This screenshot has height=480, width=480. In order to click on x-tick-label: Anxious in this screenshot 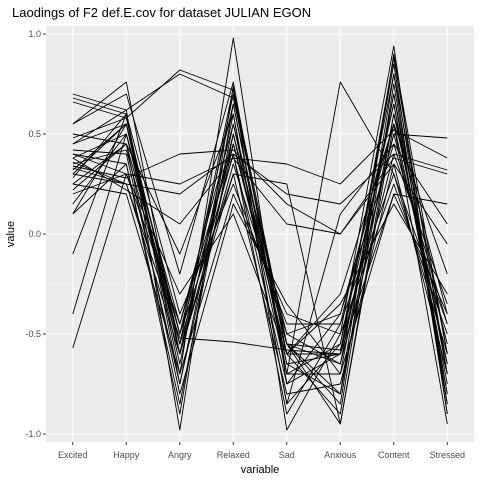, I will do `click(340, 455)`.